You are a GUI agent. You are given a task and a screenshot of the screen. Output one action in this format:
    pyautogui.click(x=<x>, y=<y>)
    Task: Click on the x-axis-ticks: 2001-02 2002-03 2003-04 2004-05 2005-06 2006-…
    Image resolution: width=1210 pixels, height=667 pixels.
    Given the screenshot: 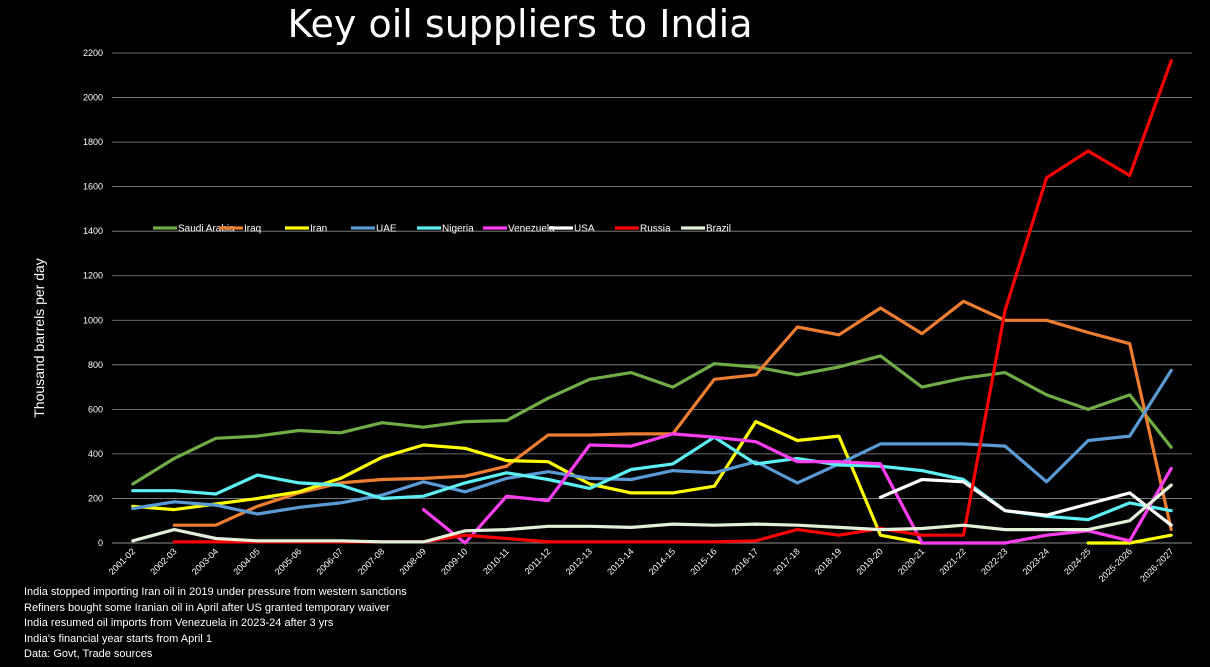 What is the action you would take?
    pyautogui.click(x=641, y=565)
    